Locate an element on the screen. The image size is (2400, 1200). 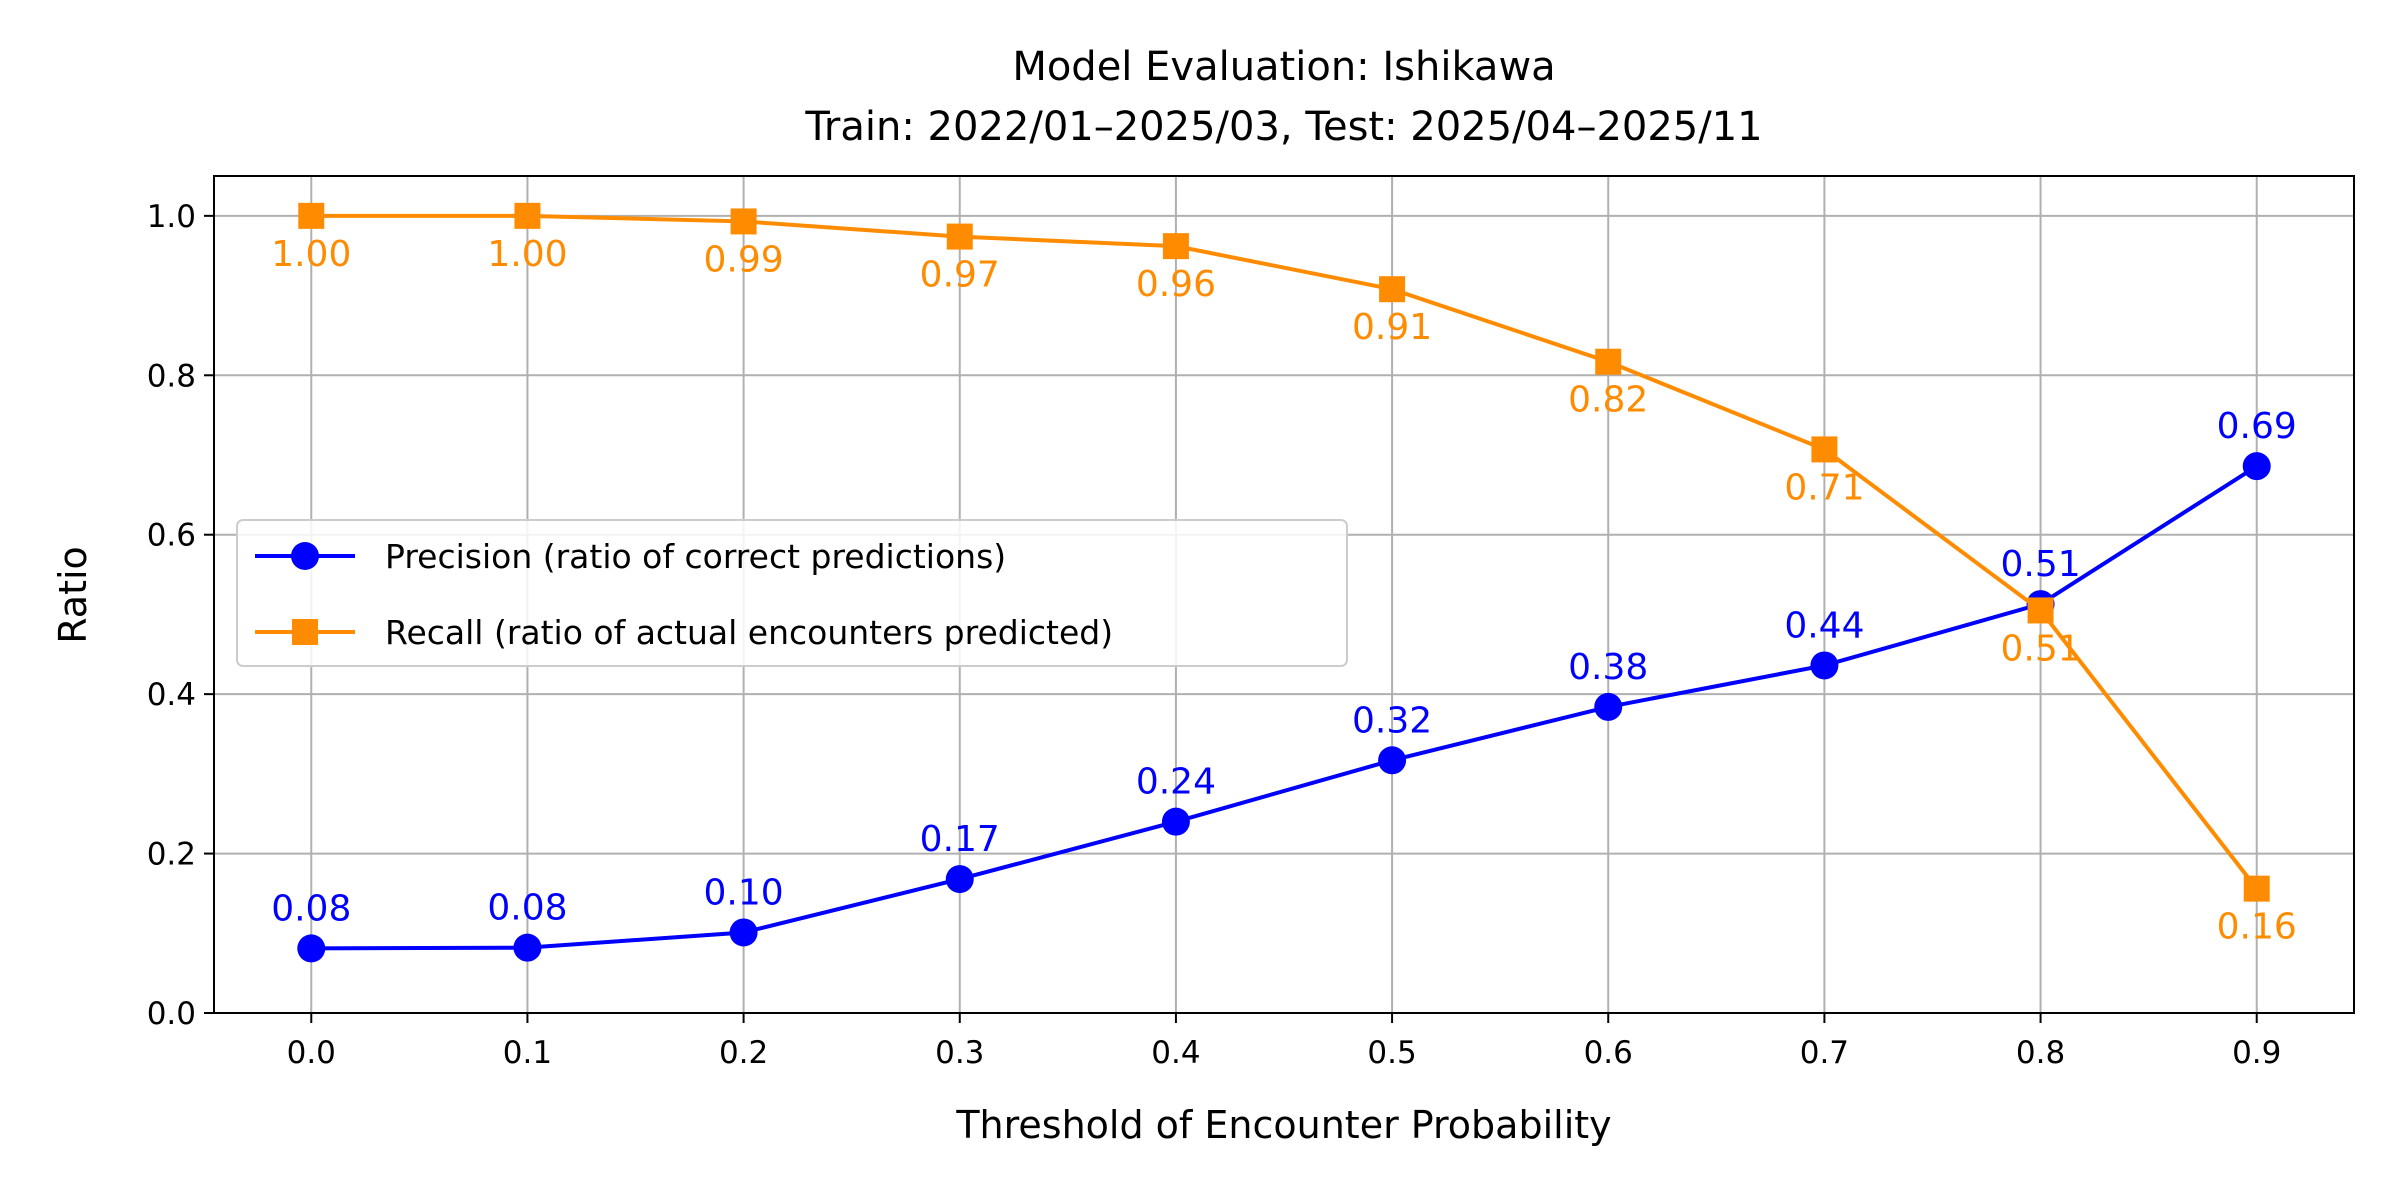
precision-data-label: 0.17 is located at coordinates (960, 839).